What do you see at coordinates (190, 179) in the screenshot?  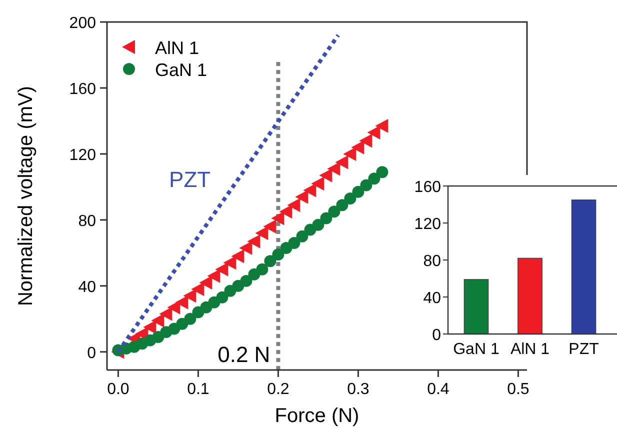 I see `series-label: PZT` at bounding box center [190, 179].